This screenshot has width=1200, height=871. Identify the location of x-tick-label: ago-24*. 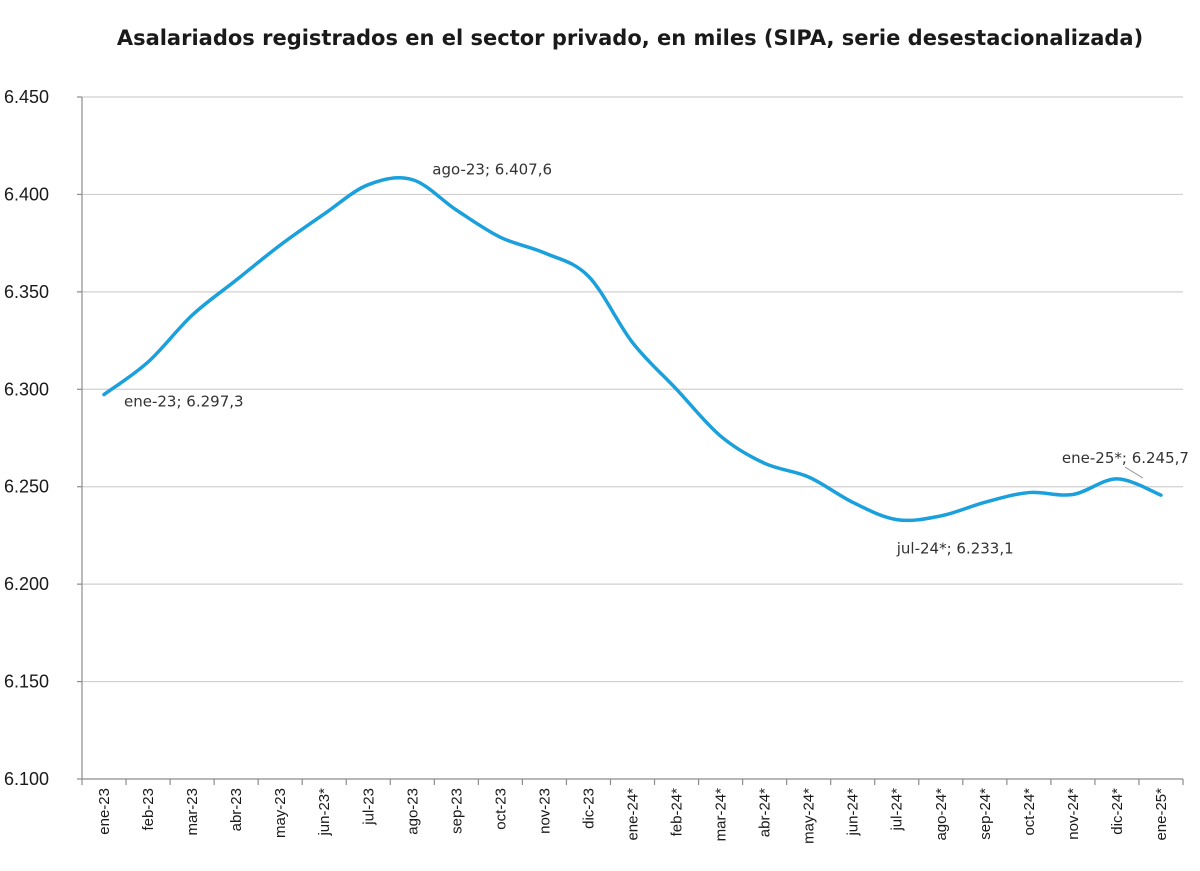
(941, 814).